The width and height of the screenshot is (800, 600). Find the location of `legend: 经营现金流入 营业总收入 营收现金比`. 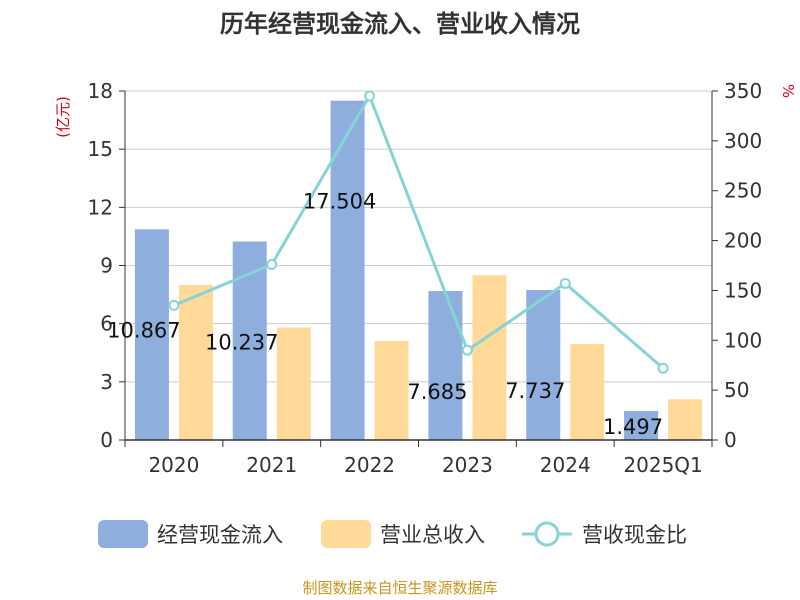

legend: 经营现金流入 营业总收入 营收现金比 is located at coordinates (392, 534).